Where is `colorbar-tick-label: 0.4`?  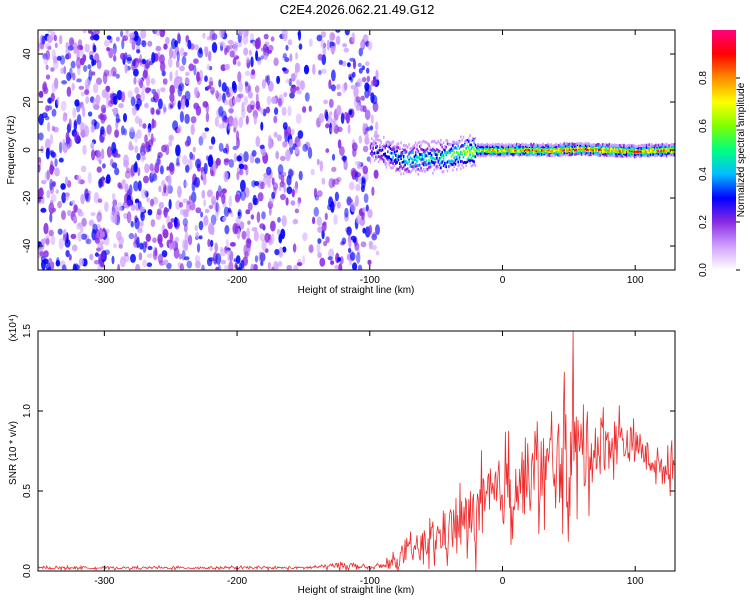
colorbar-tick-label: 0.4 is located at coordinates (703, 174).